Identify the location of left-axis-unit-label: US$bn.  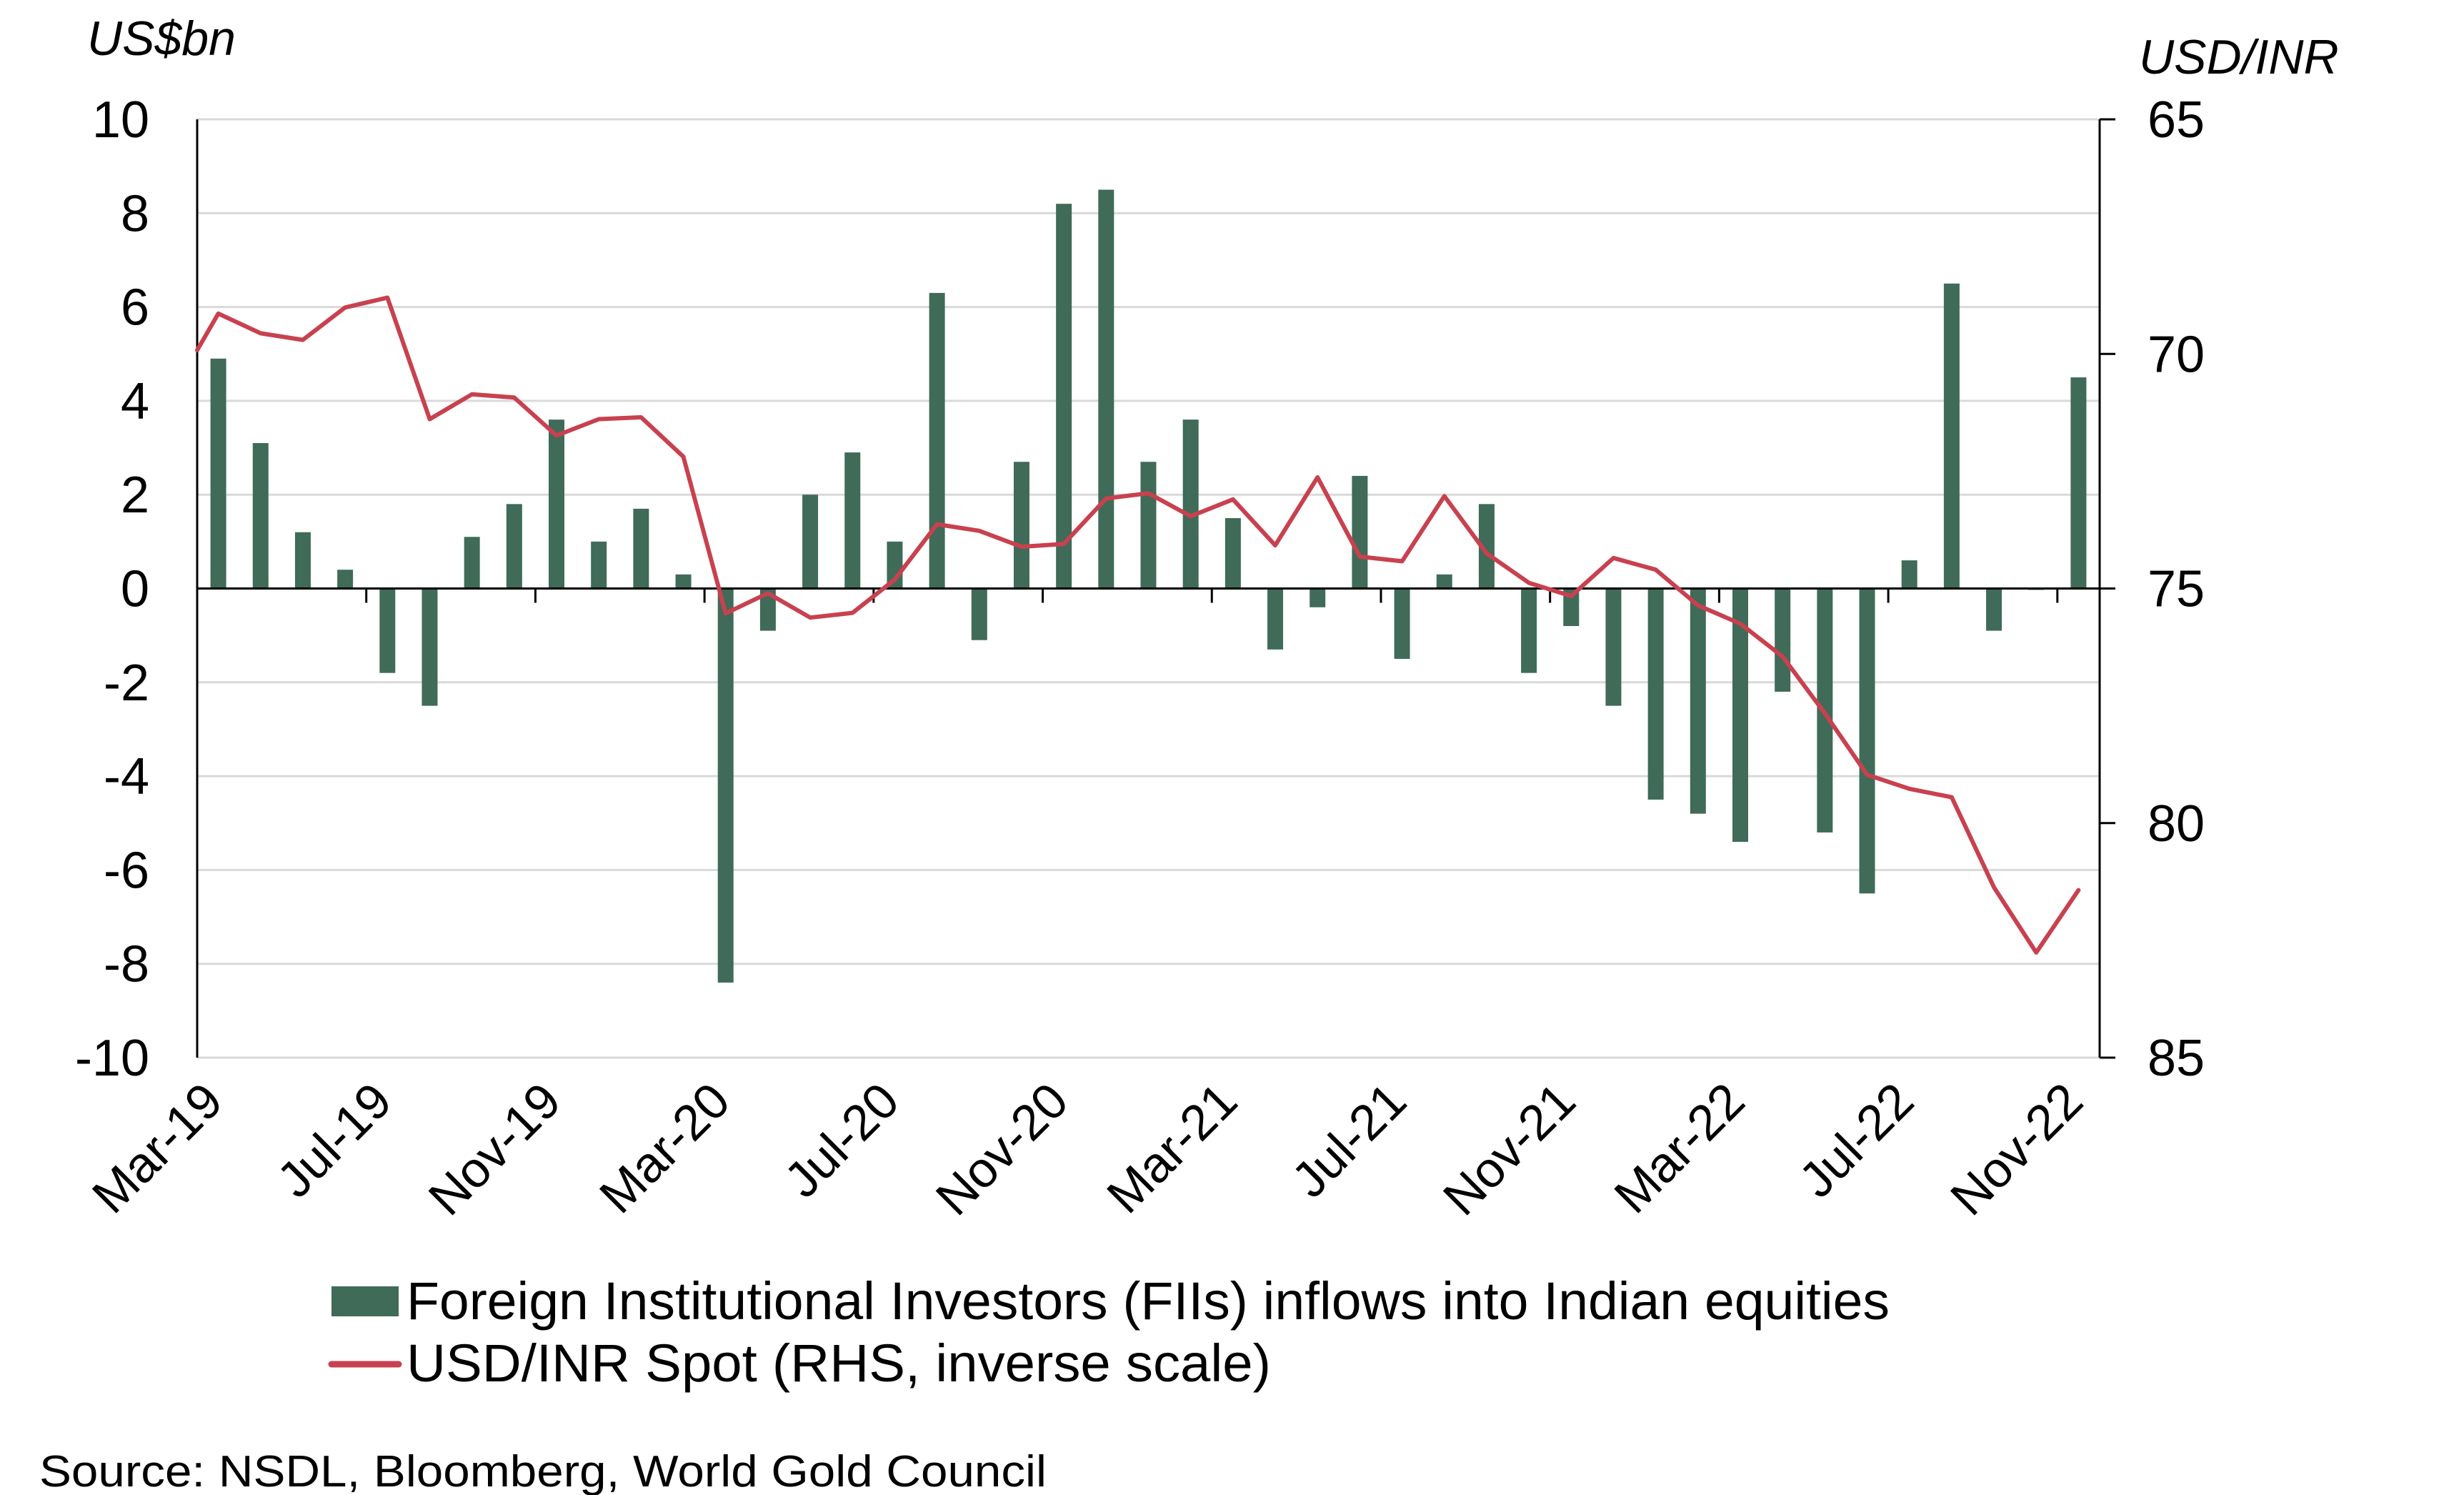
(161, 38).